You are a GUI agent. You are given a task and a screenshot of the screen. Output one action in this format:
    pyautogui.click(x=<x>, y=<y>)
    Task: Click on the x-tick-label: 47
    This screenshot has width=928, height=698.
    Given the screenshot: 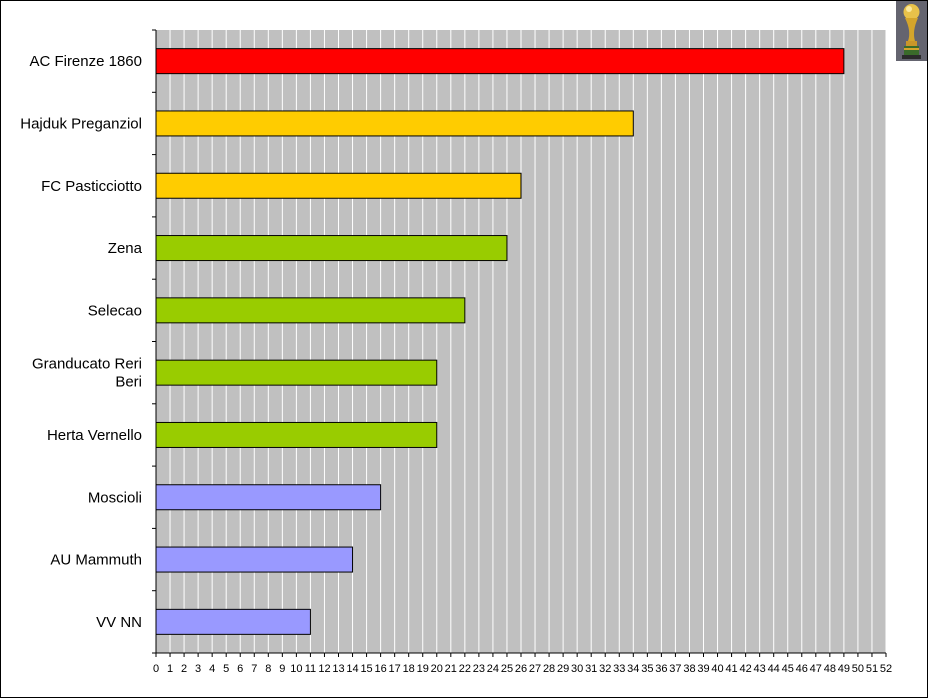 What is the action you would take?
    pyautogui.click(x=816, y=669)
    